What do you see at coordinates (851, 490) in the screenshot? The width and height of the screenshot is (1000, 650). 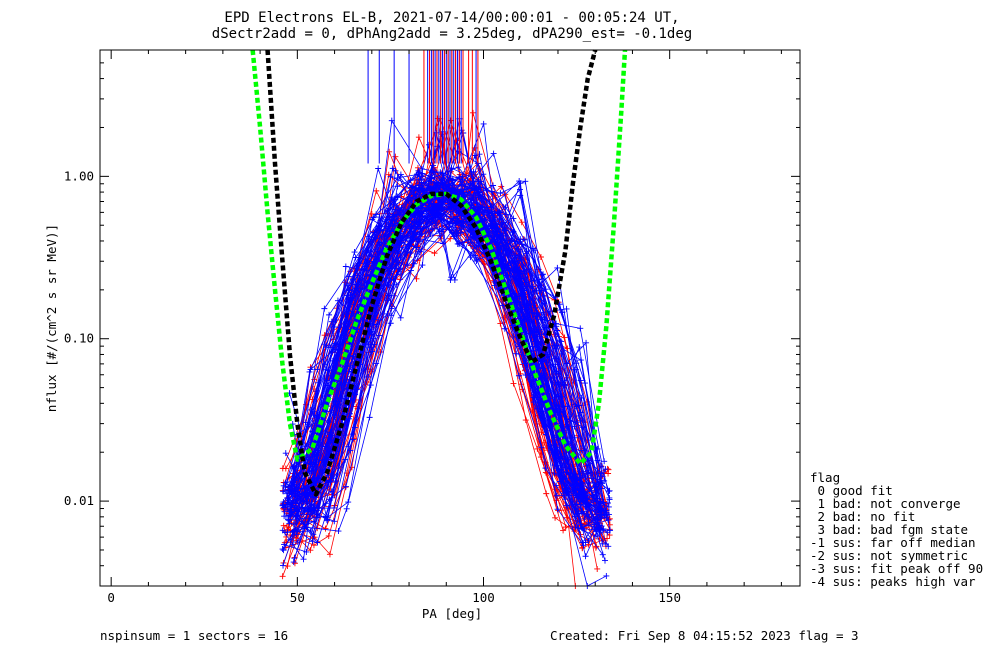 I see `legend-item: 0 good fit` at bounding box center [851, 490].